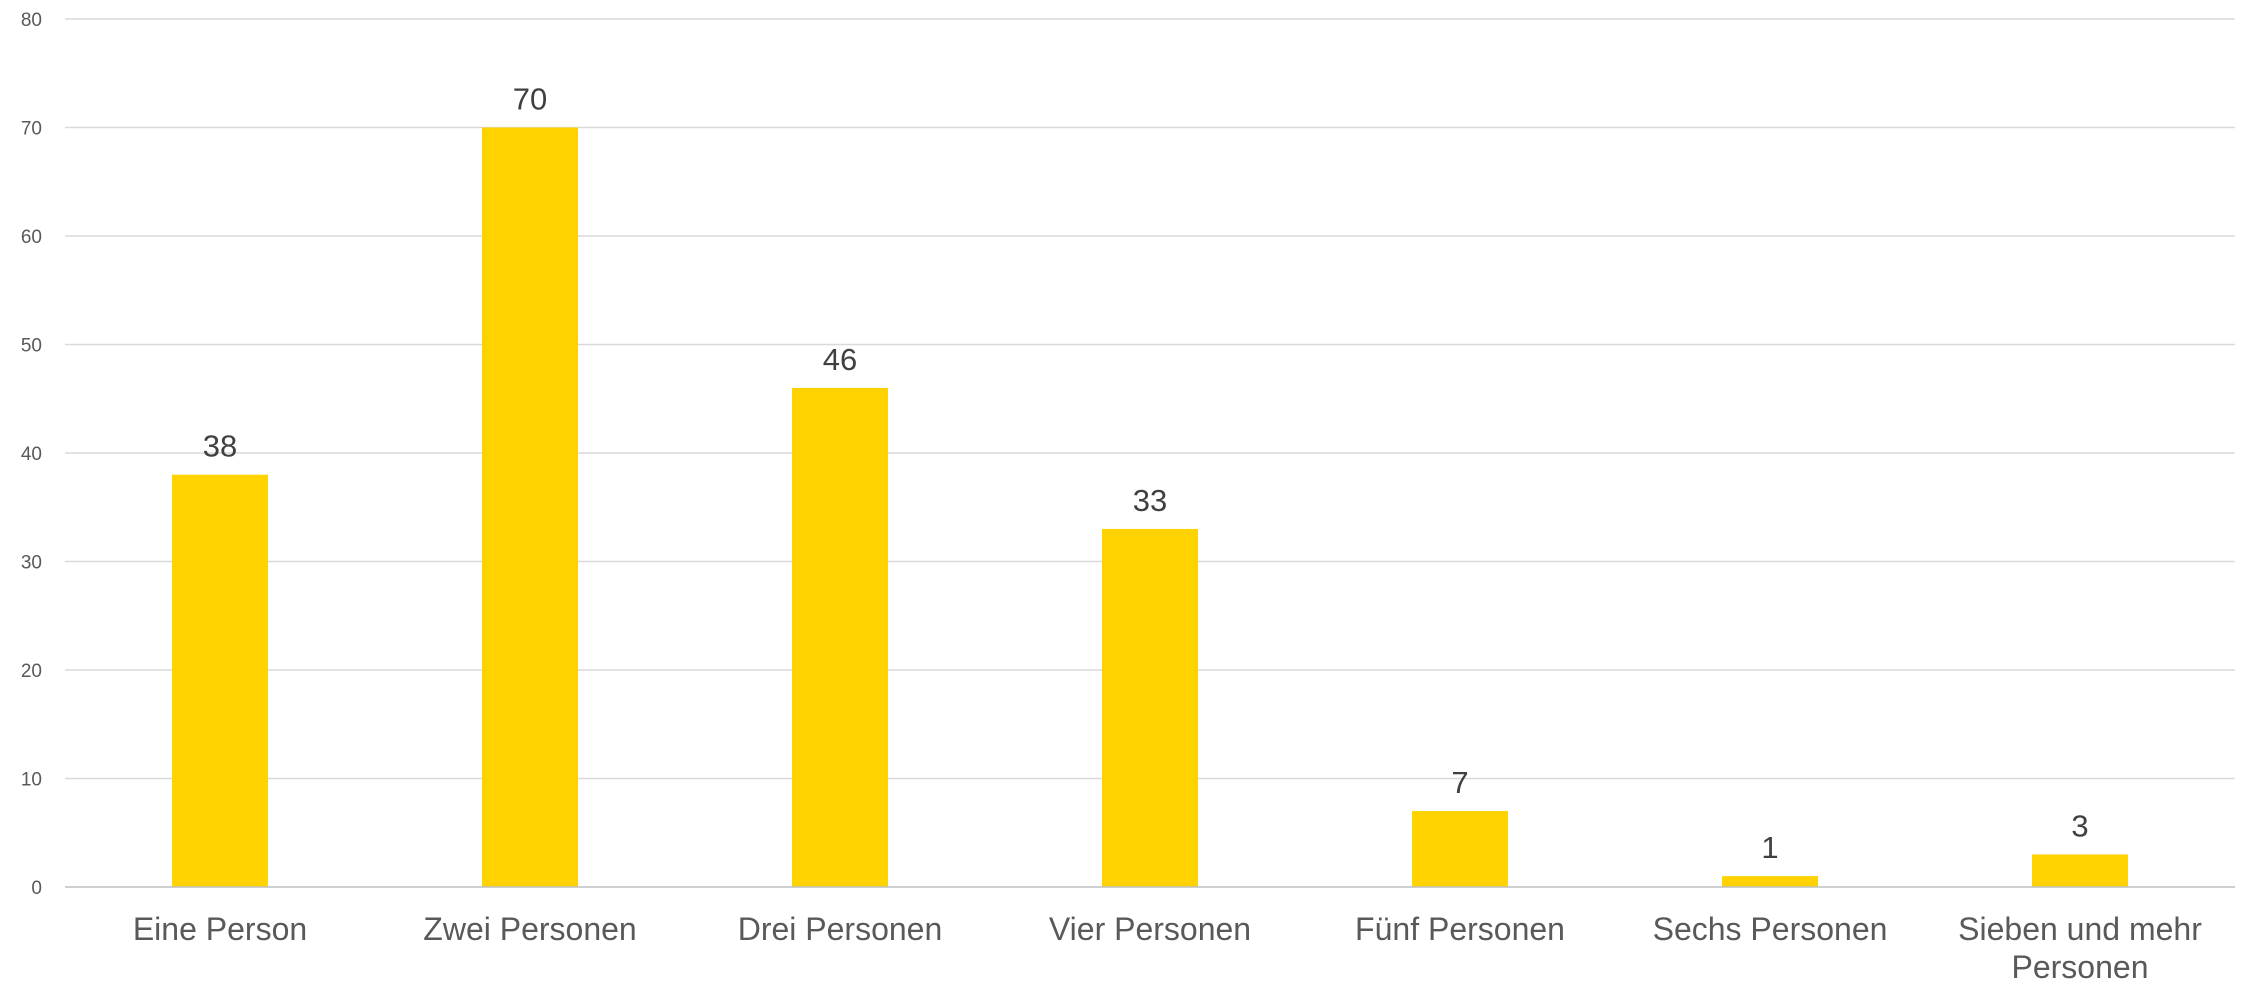 The image size is (2244, 983). I want to click on y-tick-label: 60, so click(31, 237).